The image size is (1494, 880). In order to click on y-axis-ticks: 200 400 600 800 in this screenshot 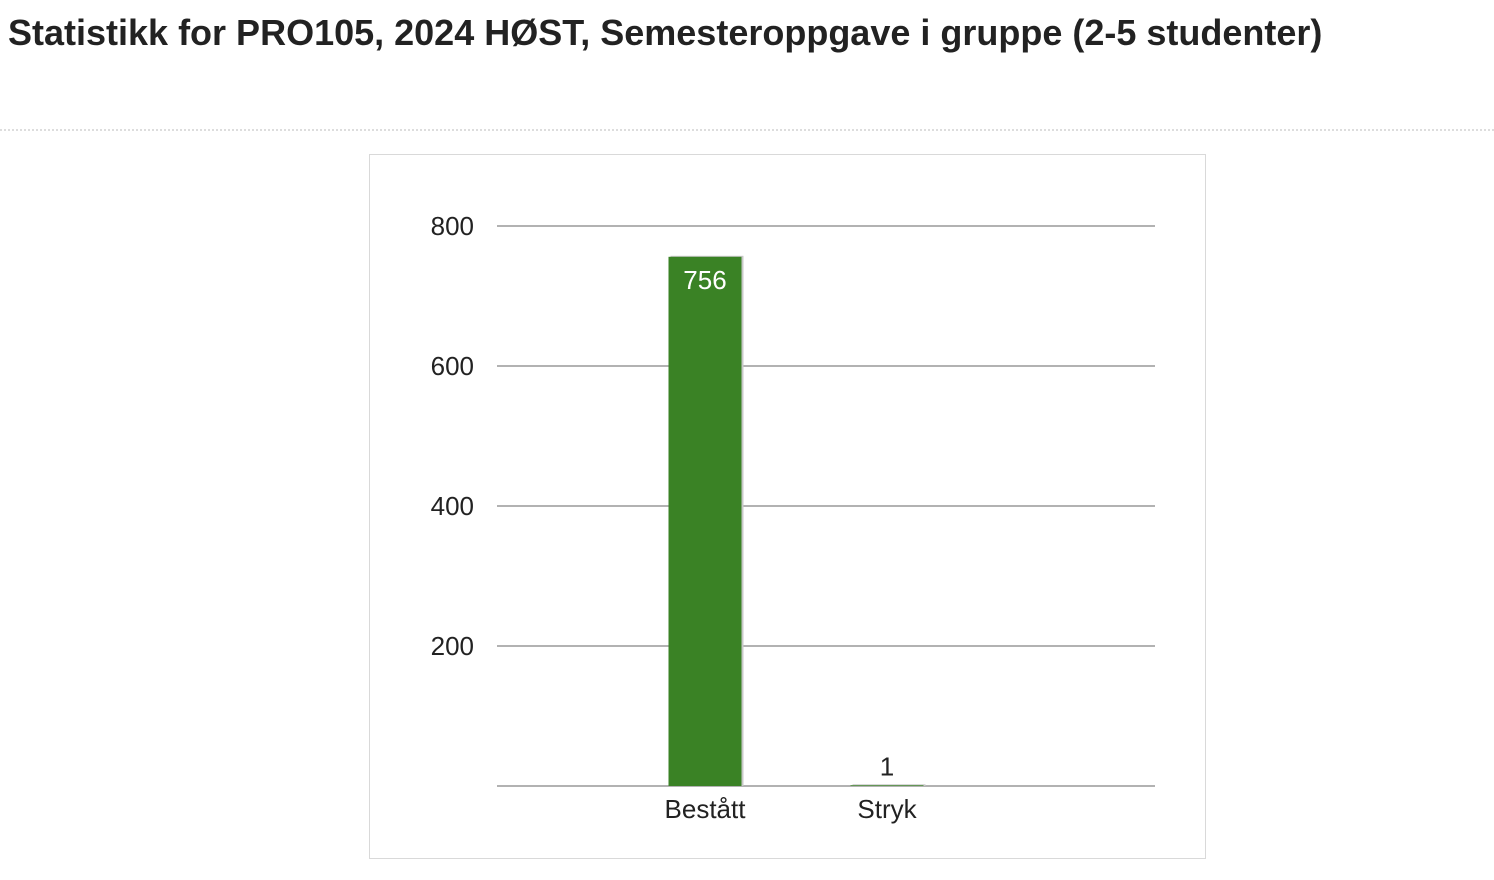, I will do `click(452, 436)`.